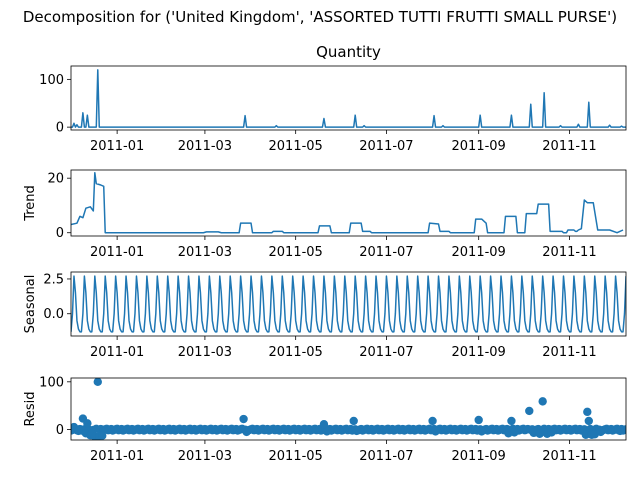  I want to click on trend-line, so click(347, 202).